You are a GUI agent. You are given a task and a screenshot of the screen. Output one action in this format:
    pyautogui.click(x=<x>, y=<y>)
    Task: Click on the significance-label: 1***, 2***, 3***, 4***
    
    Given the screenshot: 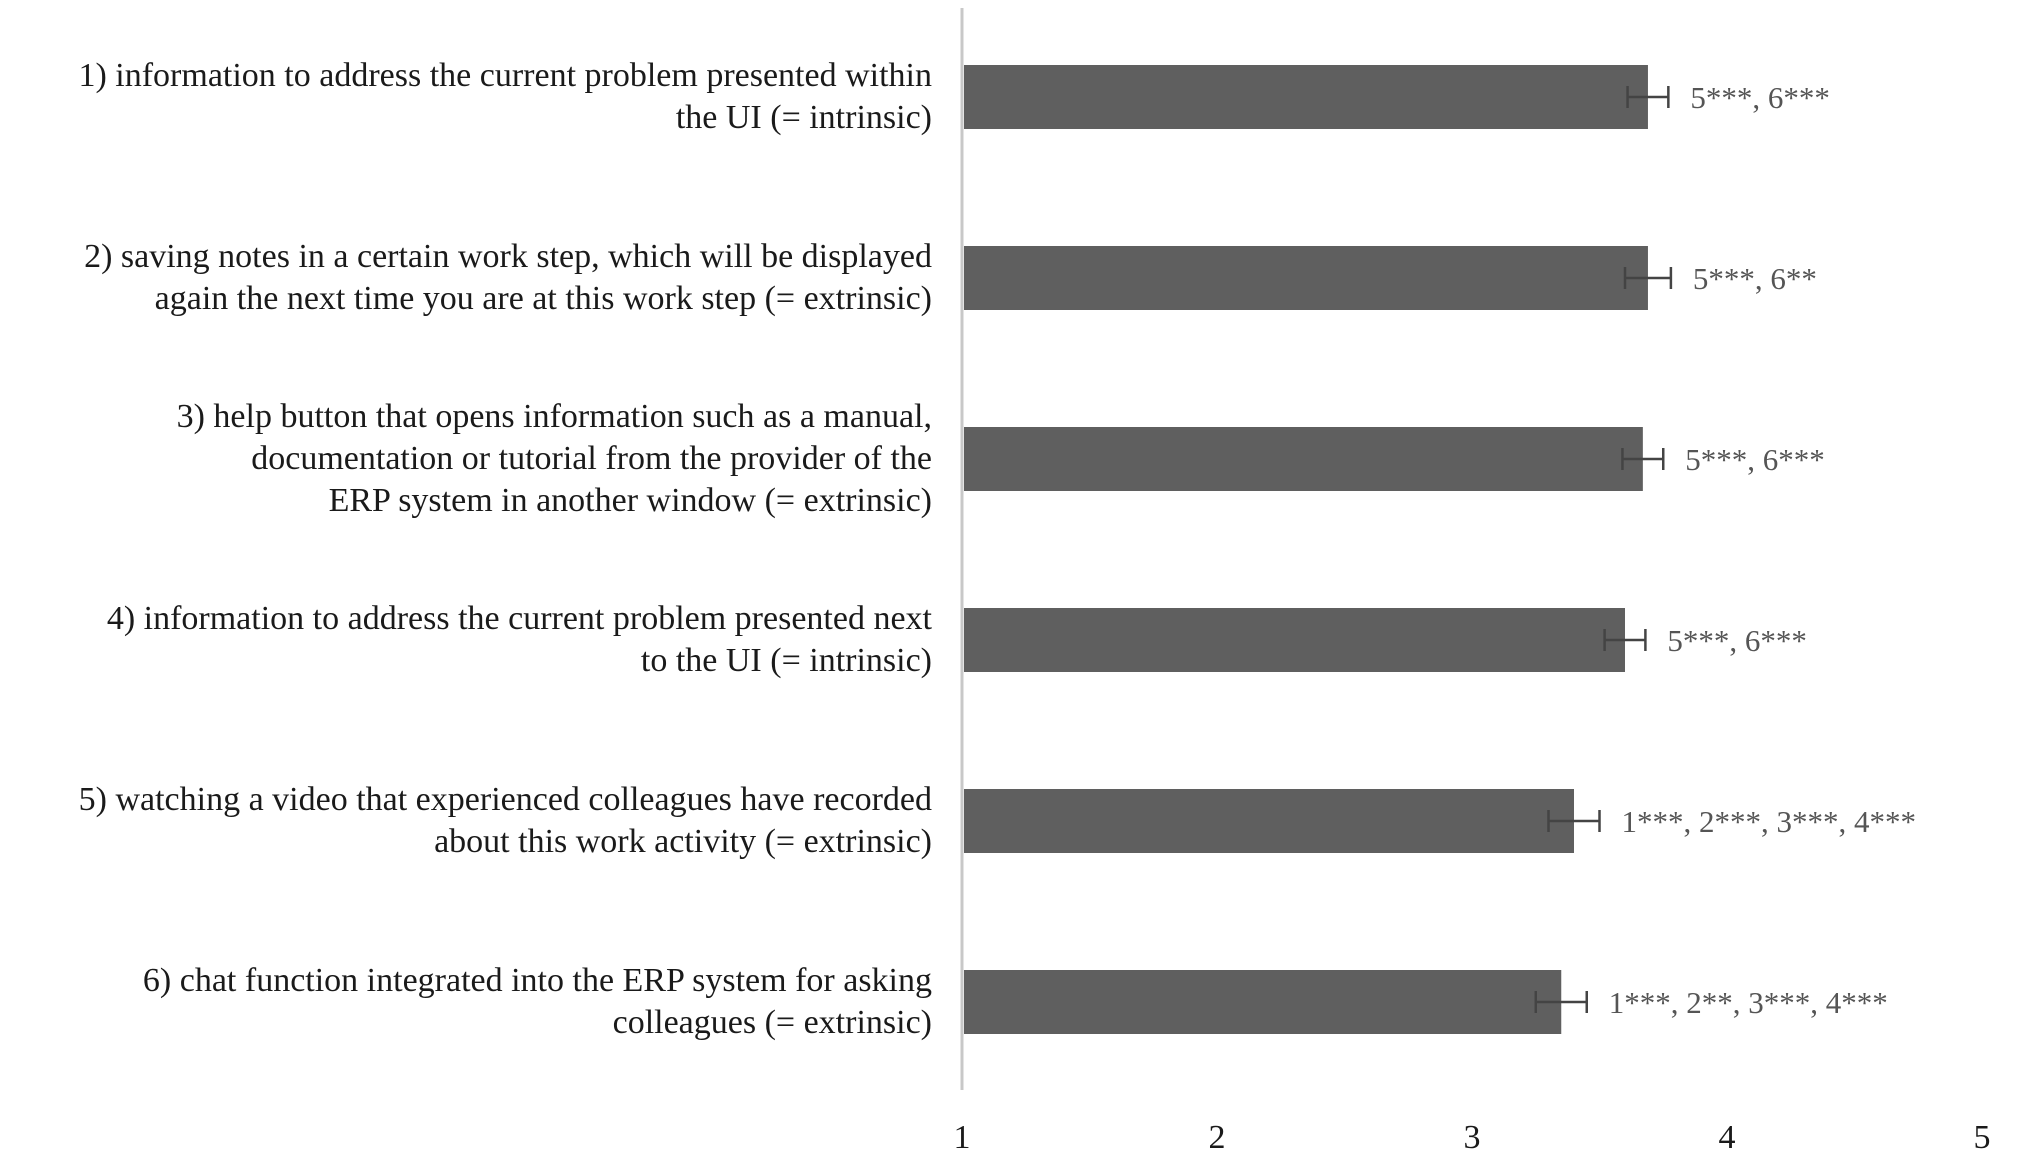 What is the action you would take?
    pyautogui.click(x=1769, y=821)
    